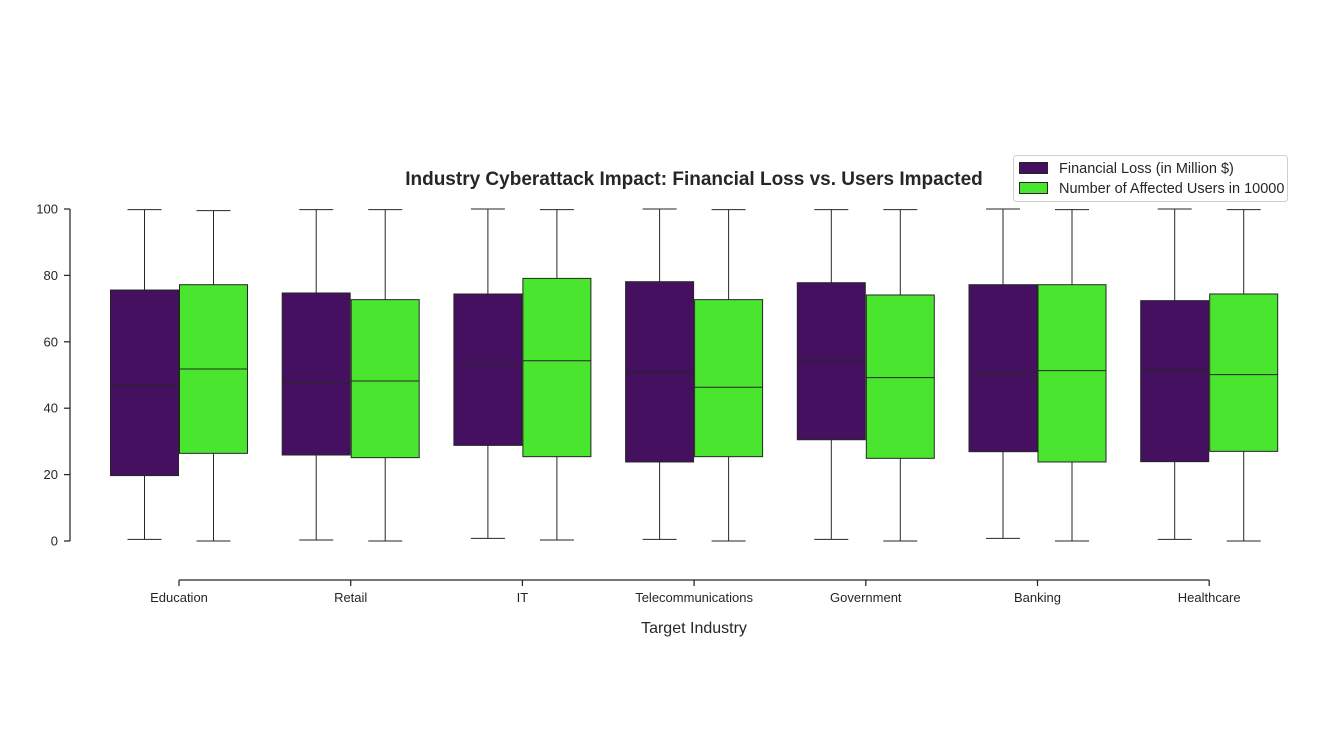 Image resolution: width=1344 pixels, height=756 pixels. I want to click on box-affected-users-it, so click(557, 375).